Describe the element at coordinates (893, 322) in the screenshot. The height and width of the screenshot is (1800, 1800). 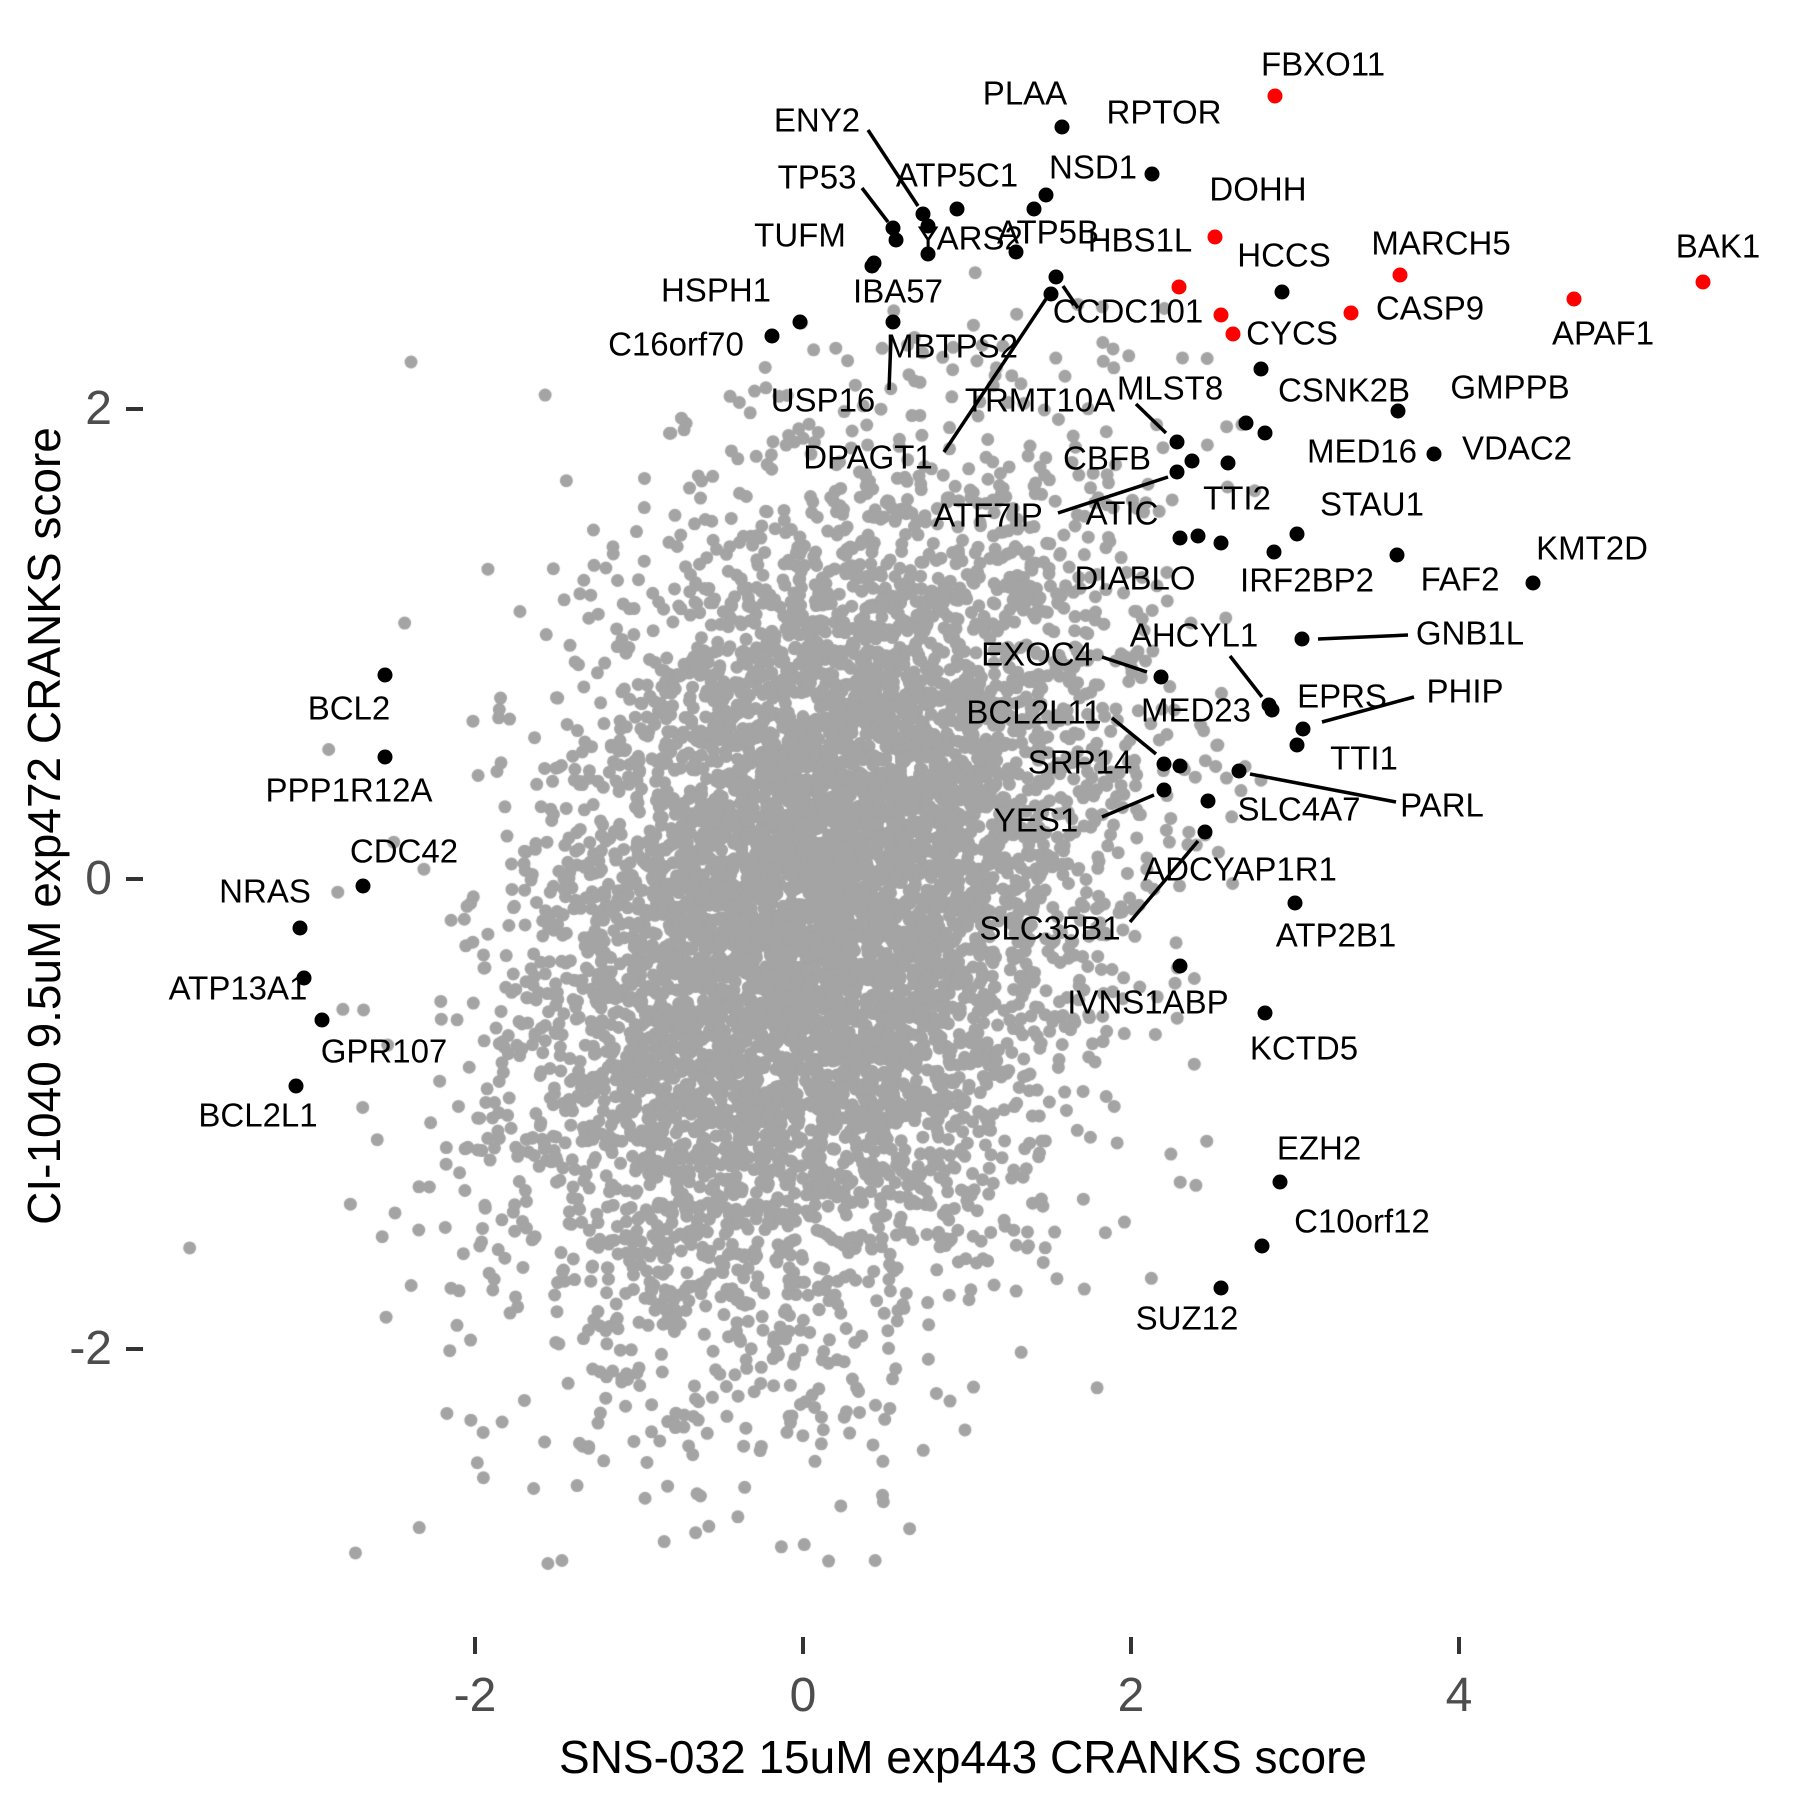
I see `gene-point-USP16` at that location.